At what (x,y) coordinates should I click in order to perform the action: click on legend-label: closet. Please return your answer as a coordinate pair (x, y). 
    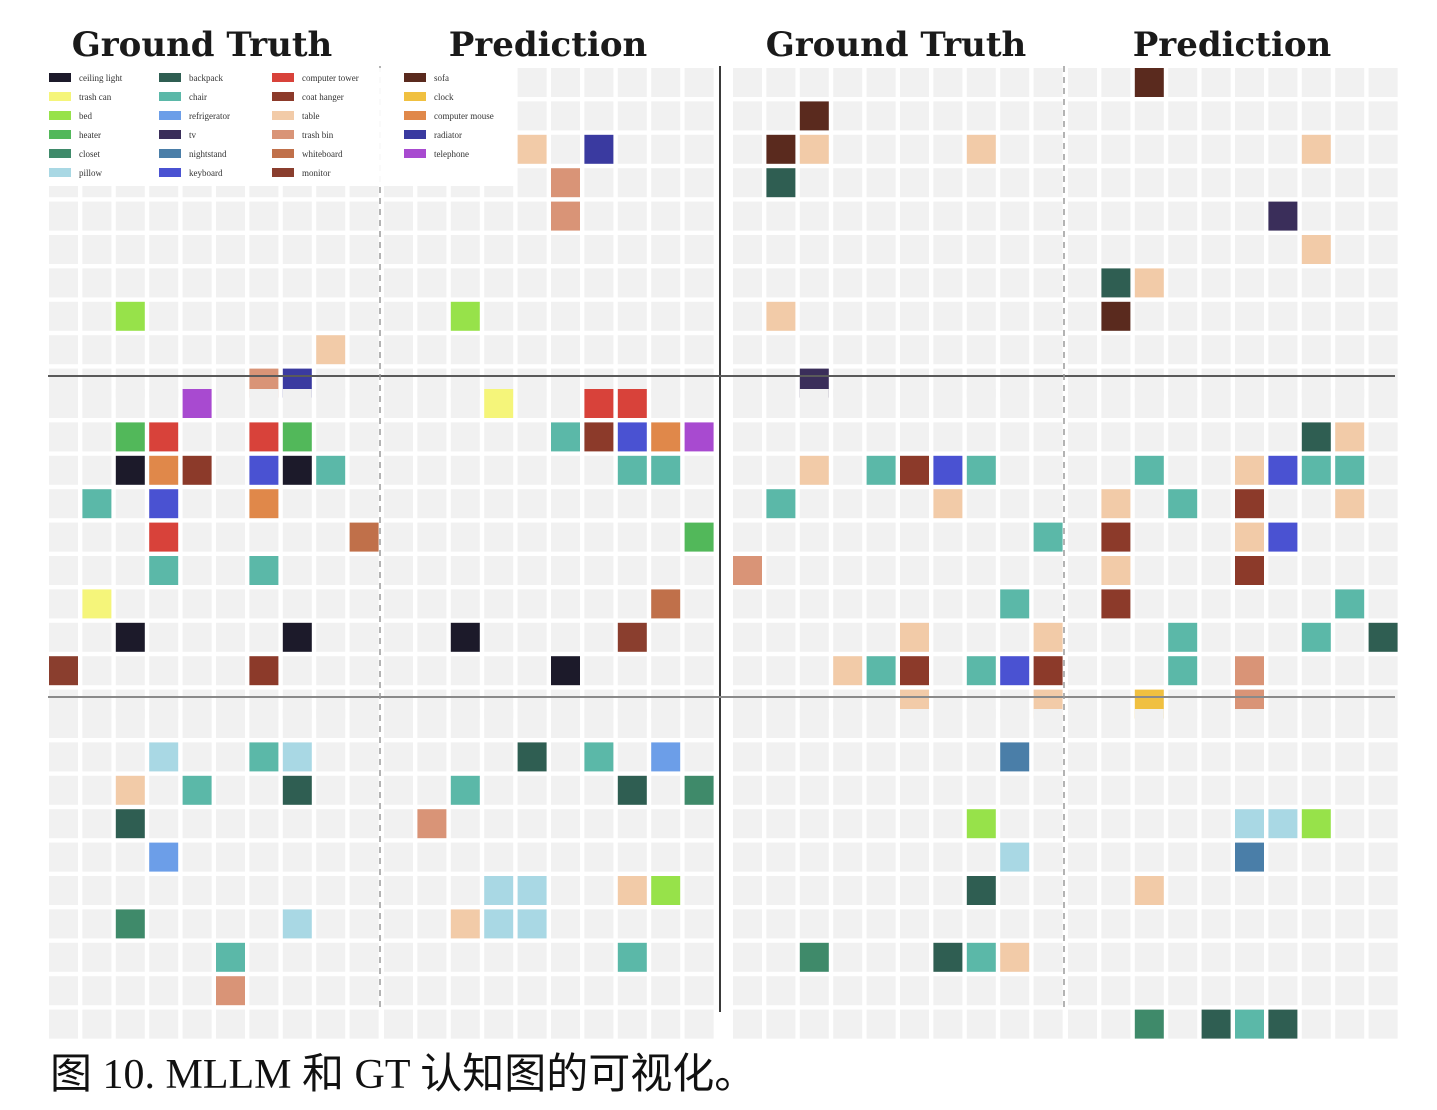
    Looking at the image, I should click on (89, 154).